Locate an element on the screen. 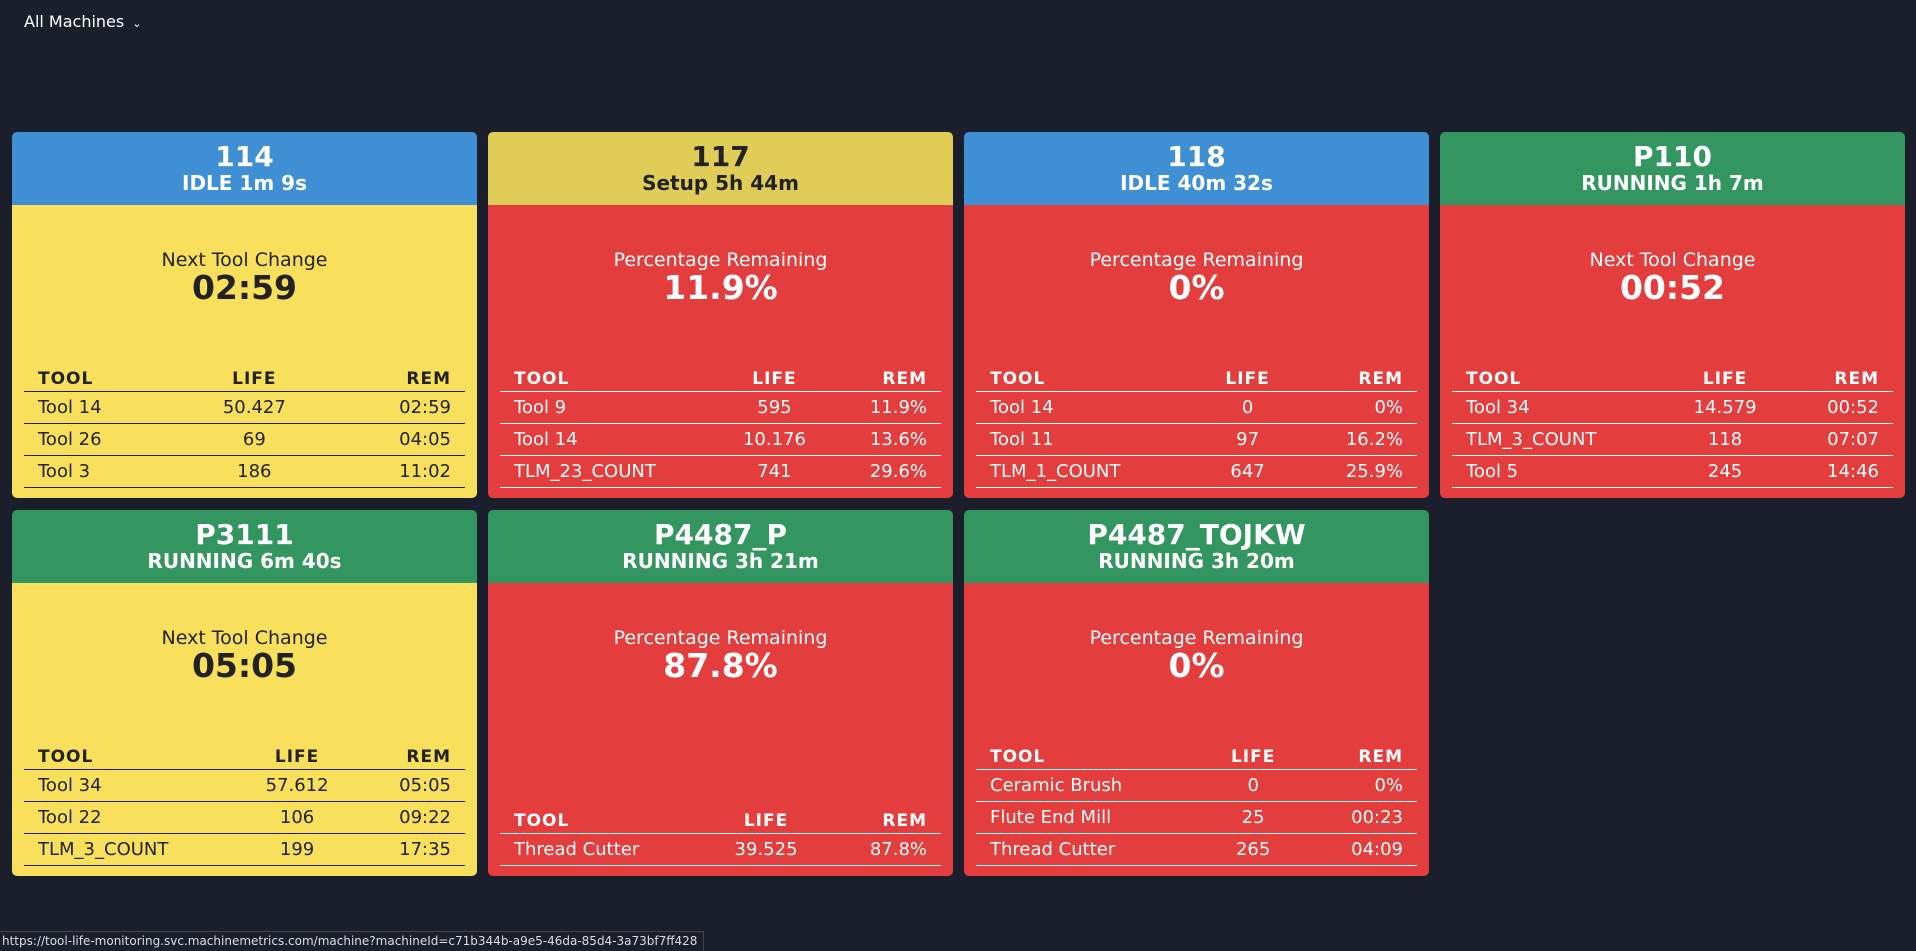 The width and height of the screenshot is (1916, 951). tool-cell: 25.9% is located at coordinates (1357, 471).